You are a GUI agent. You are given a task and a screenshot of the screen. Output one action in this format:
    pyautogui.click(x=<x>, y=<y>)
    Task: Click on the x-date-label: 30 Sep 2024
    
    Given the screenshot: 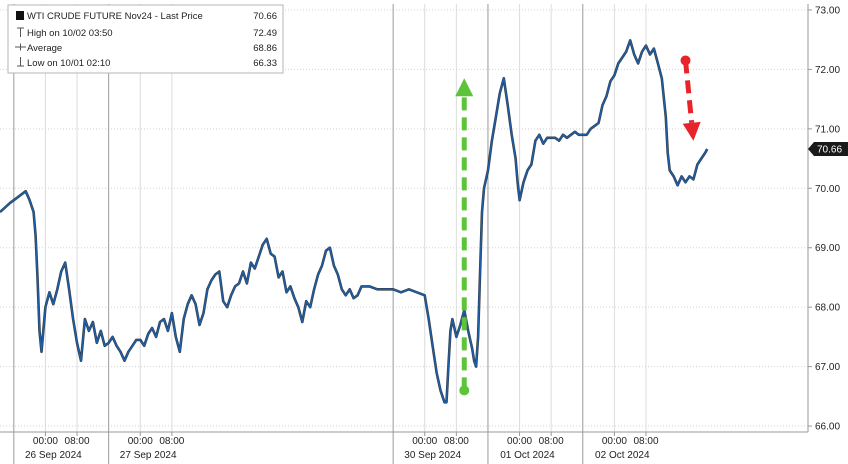 What is the action you would take?
    pyautogui.click(x=432, y=455)
    